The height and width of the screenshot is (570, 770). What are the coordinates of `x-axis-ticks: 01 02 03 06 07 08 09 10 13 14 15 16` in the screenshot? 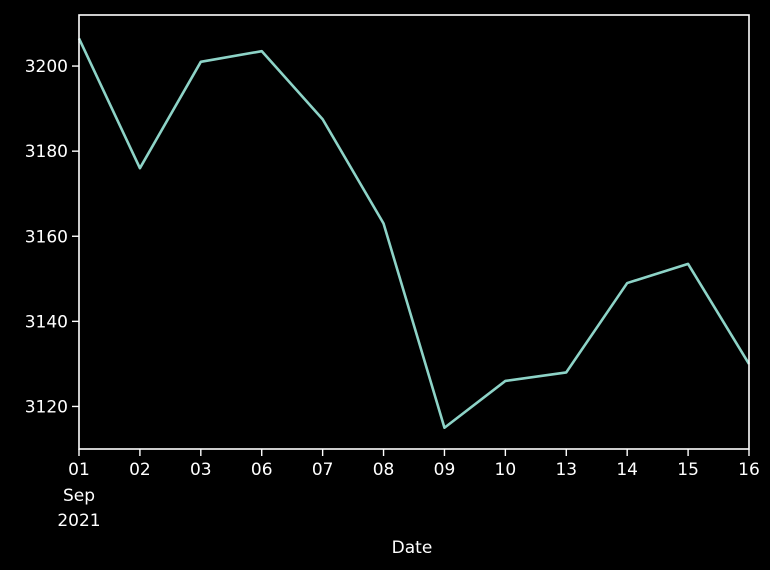 It's located at (414, 464).